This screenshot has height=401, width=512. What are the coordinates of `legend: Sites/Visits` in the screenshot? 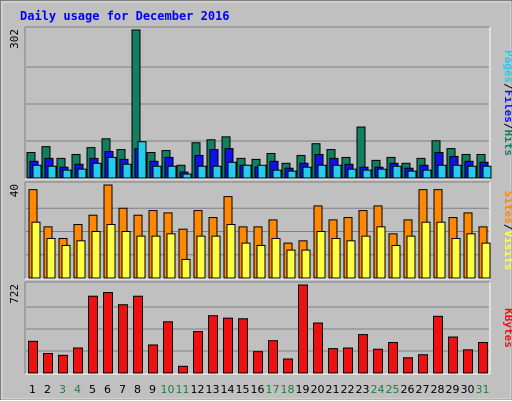 It's located at (507, 231).